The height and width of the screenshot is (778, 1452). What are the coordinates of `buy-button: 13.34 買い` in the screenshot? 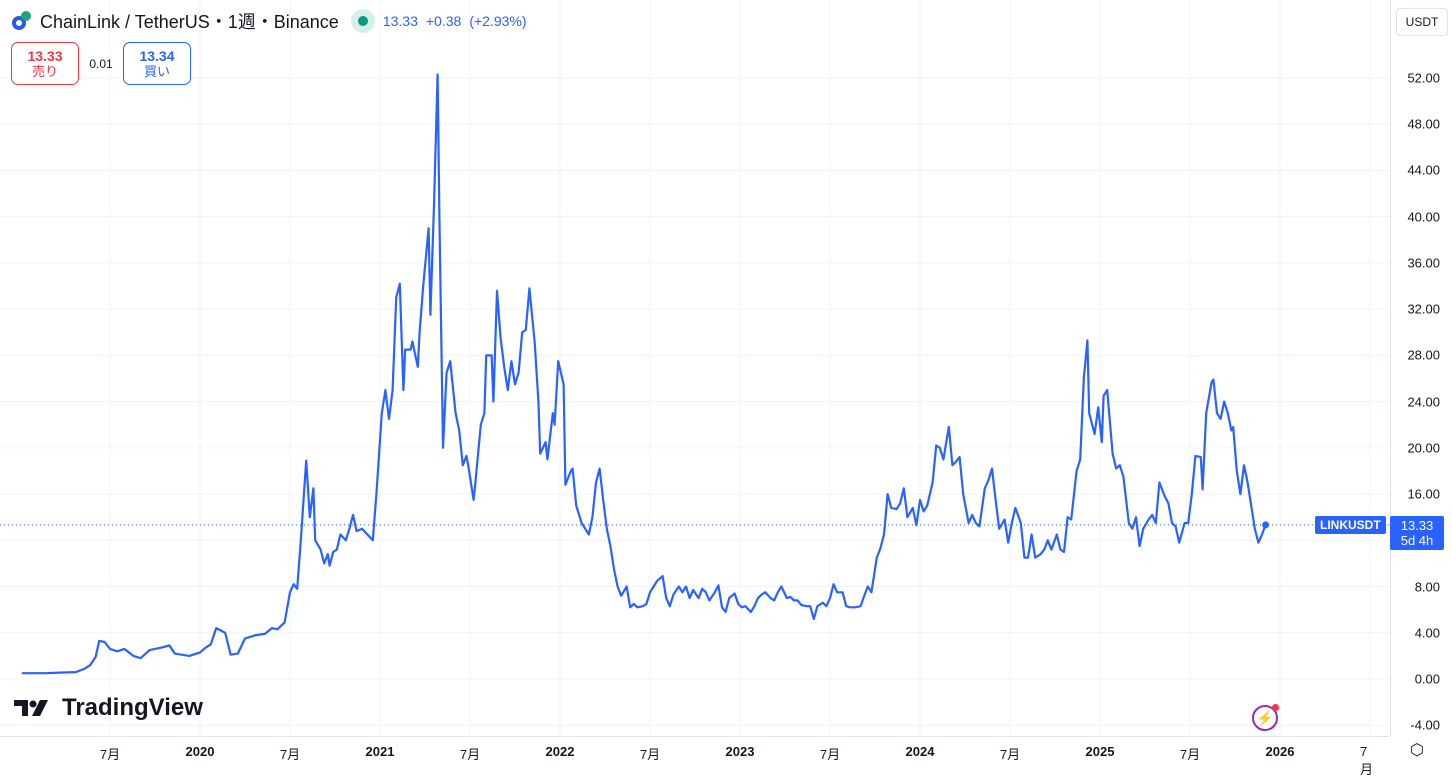 It's located at (157, 63).